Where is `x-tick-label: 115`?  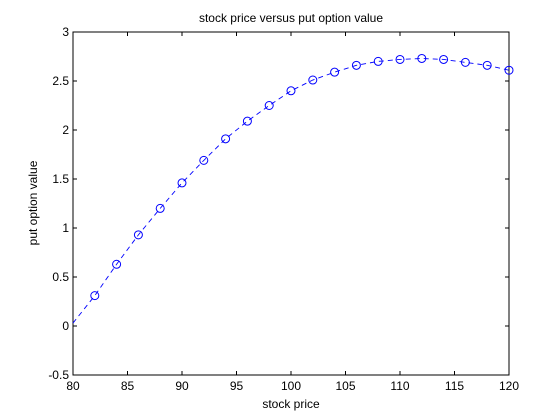
x-tick-label: 115 is located at coordinates (454, 386).